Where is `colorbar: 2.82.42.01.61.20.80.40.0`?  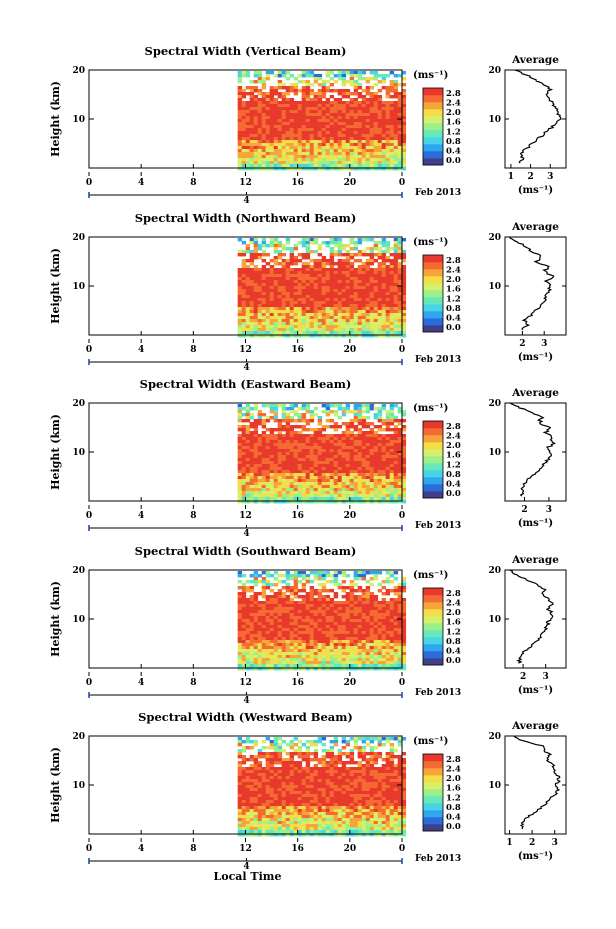 colorbar: 2.82.42.01.61.20.80.40.0 is located at coordinates (441, 459).